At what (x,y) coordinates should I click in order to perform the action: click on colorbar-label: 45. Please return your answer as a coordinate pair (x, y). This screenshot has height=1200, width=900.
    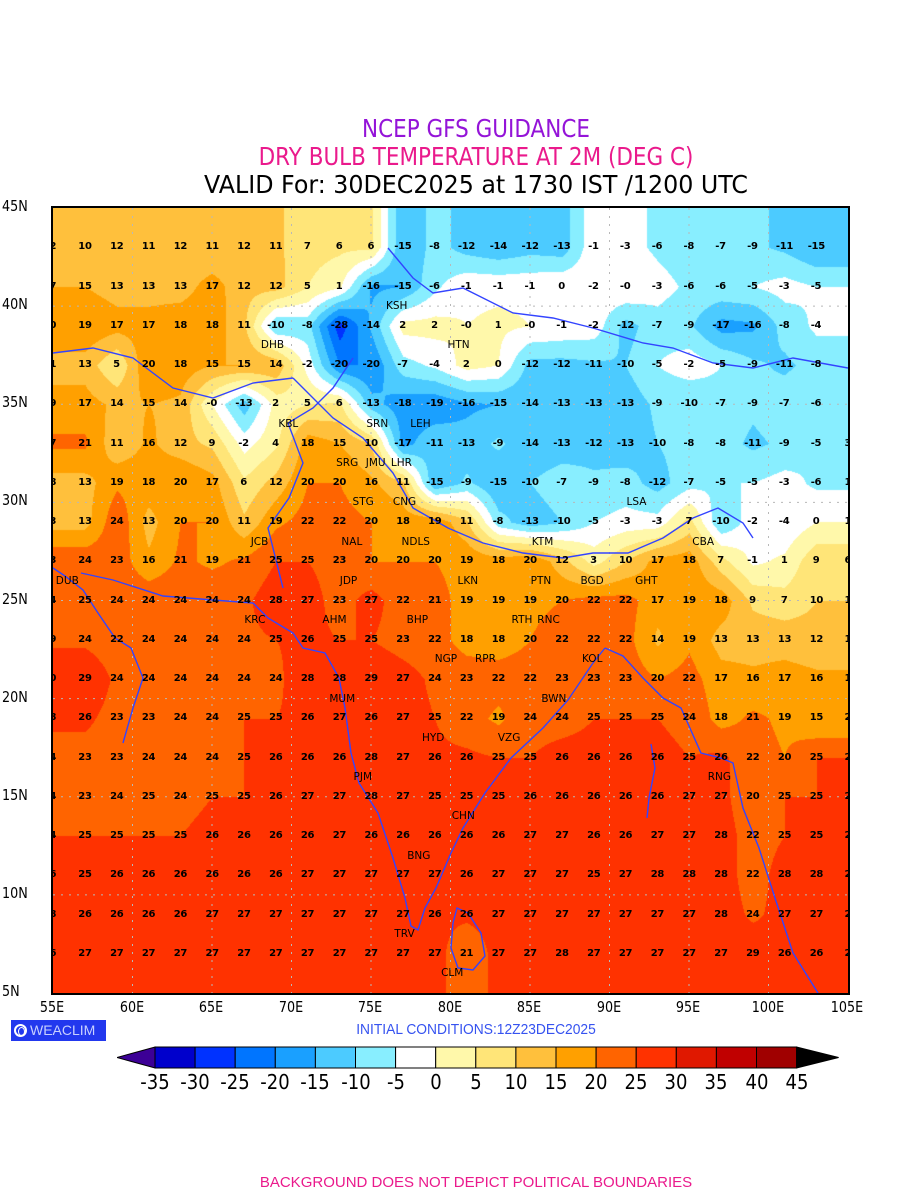
    Looking at the image, I should click on (797, 1082).